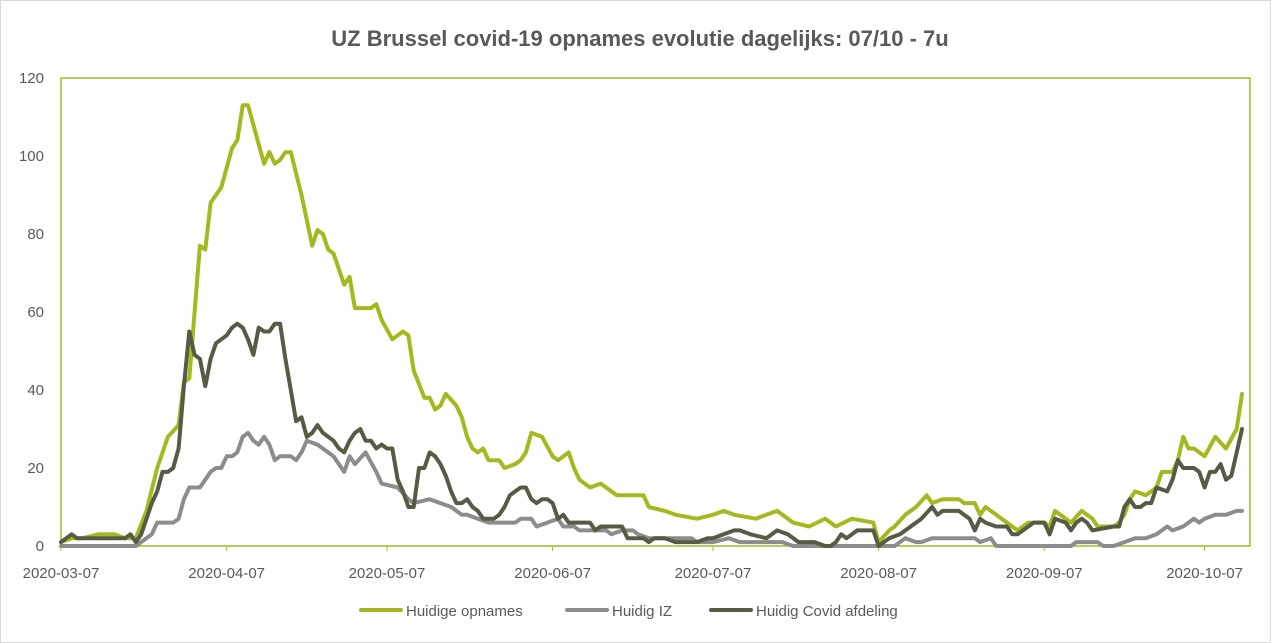 The height and width of the screenshot is (643, 1271). What do you see at coordinates (40, 546) in the screenshot?
I see `y-tick-label: 0` at bounding box center [40, 546].